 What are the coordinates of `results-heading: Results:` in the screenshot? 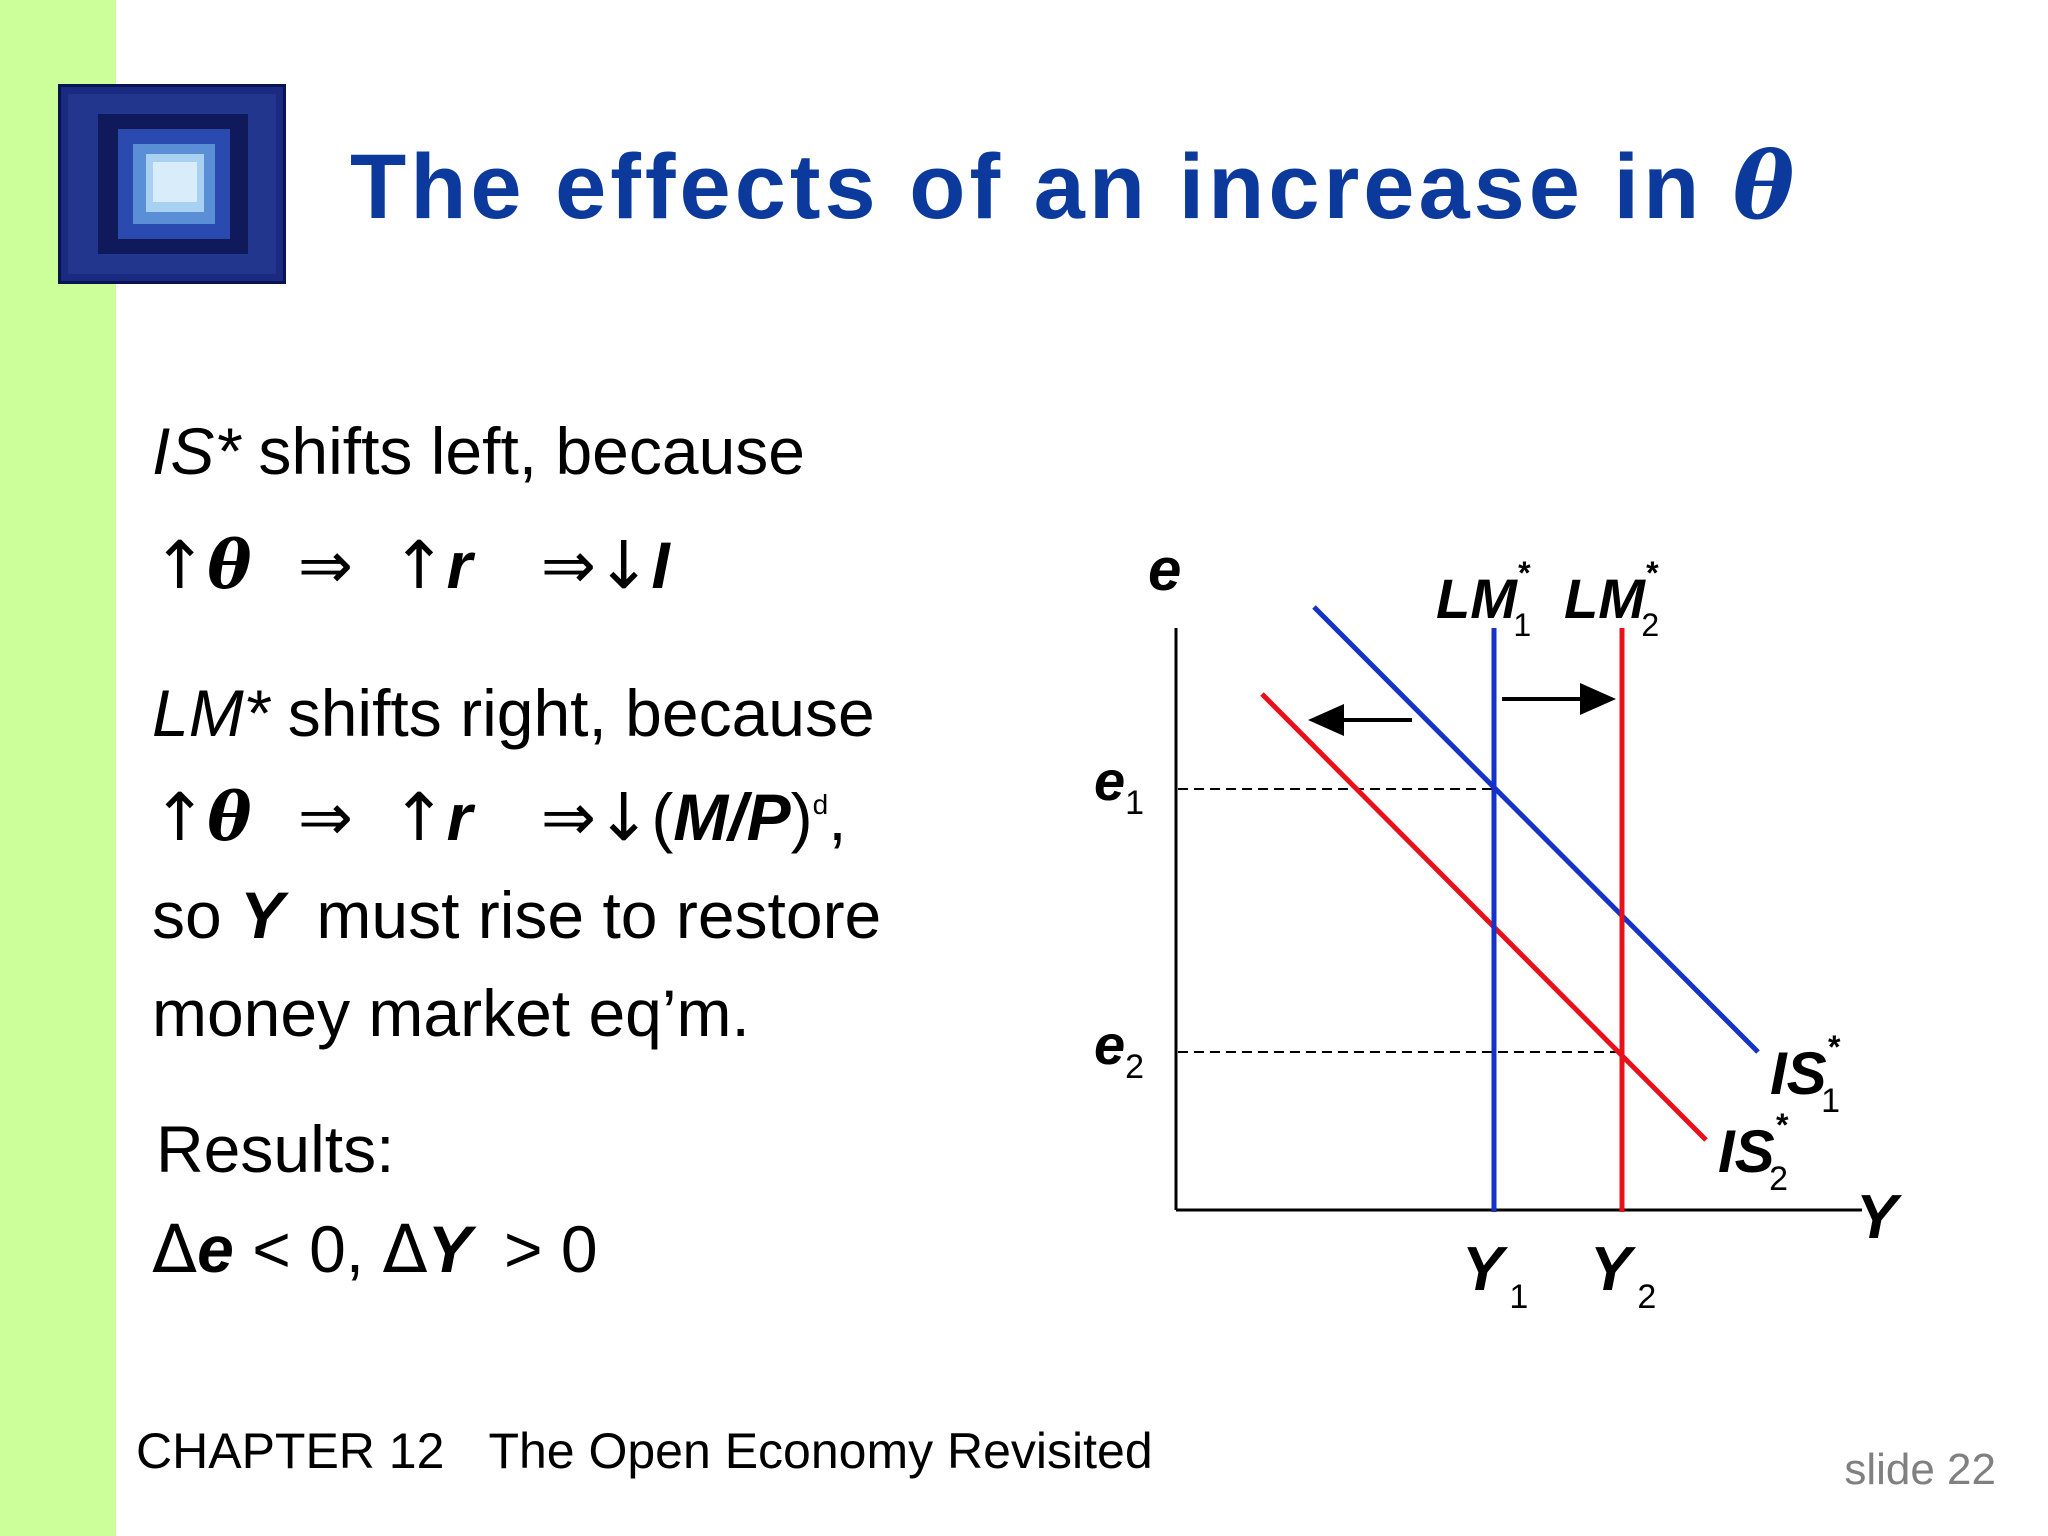 It's located at (275, 1149).